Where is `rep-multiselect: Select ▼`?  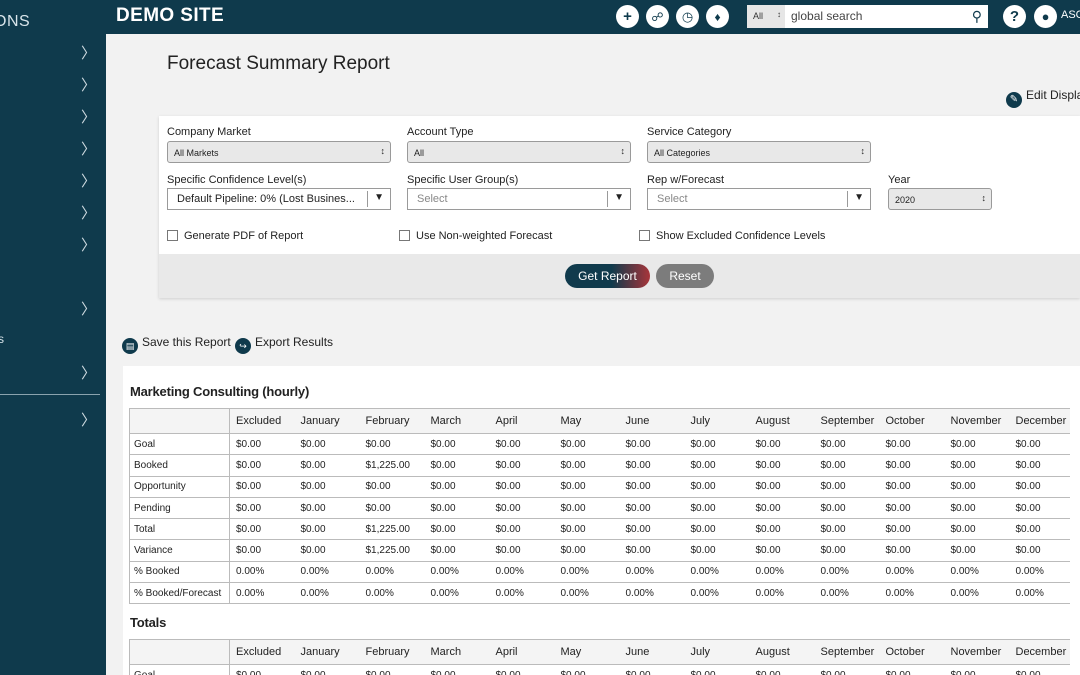
rep-multiselect: Select ▼ is located at coordinates (759, 199).